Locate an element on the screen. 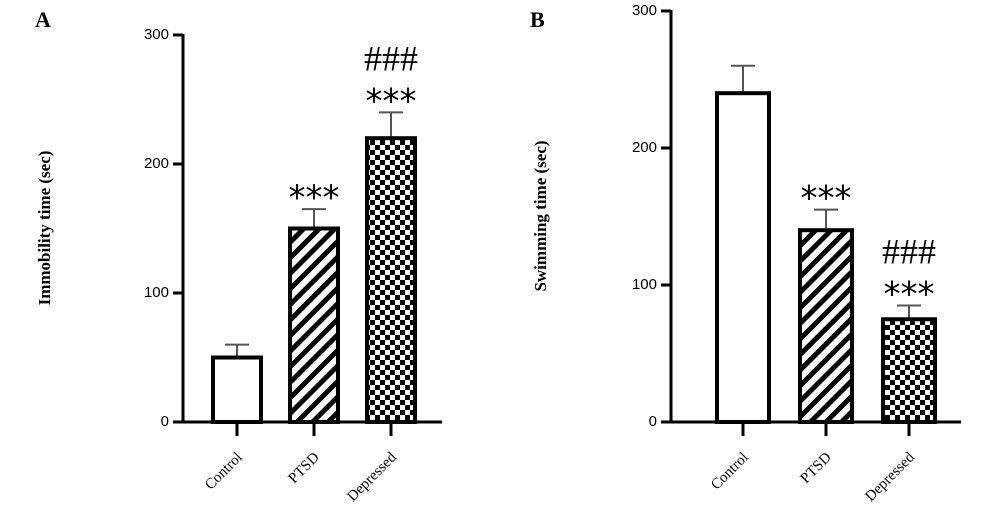 This screenshot has width=1000, height=530. y-axis-label: Swimming time (sec) is located at coordinates (540, 215).